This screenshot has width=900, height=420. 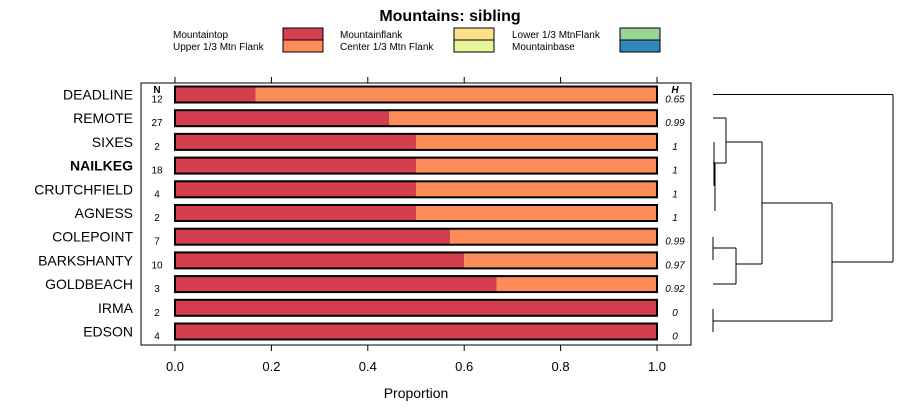 I want to click on dendrogram, so click(x=803, y=213).